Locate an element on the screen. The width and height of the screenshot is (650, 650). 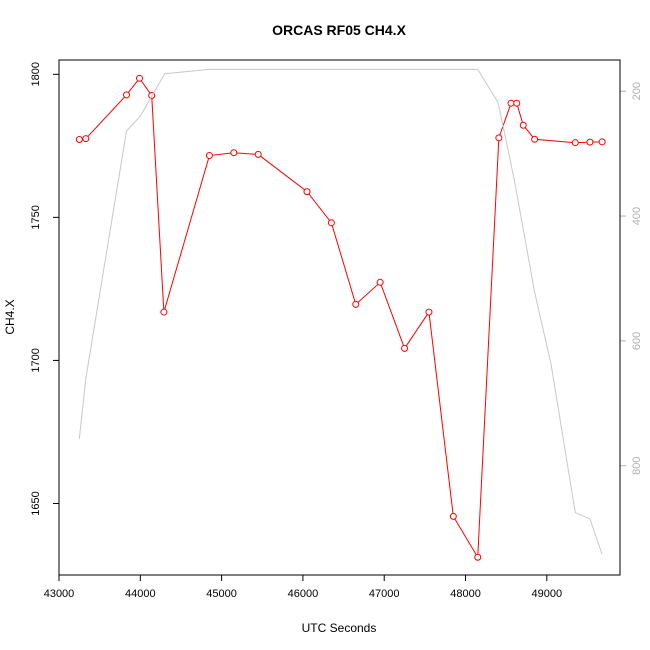
y-axis-label: CH4.X is located at coordinates (10, 316).